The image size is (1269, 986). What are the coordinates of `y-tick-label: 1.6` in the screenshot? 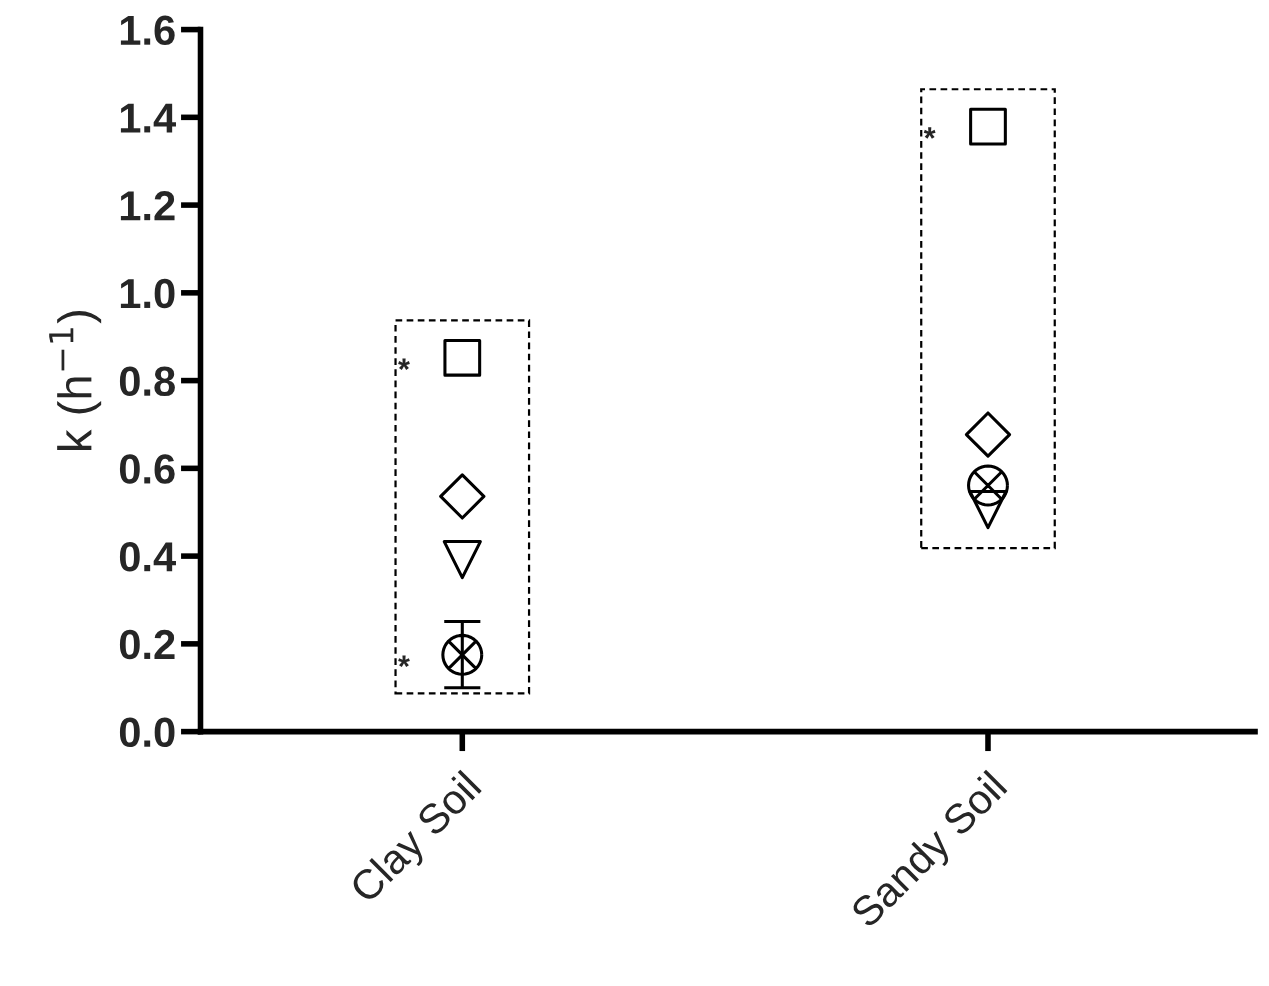 It's located at (147, 30).